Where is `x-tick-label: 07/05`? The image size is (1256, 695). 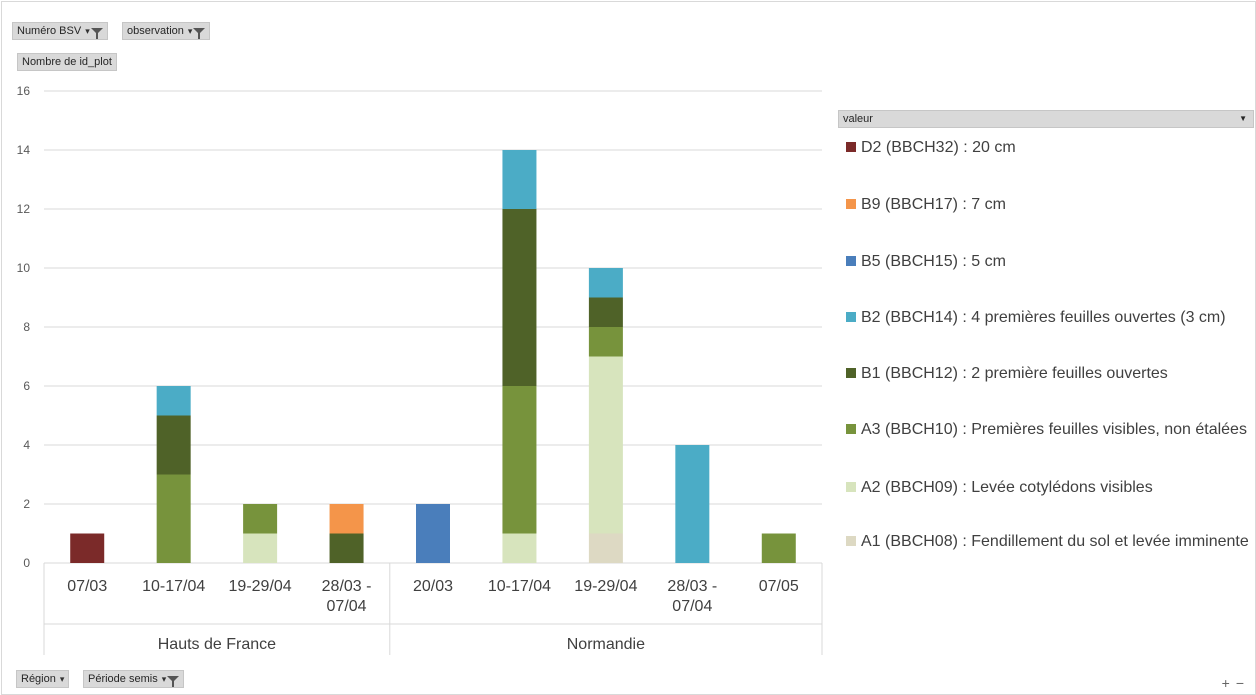 x-tick-label: 07/05 is located at coordinates (779, 586).